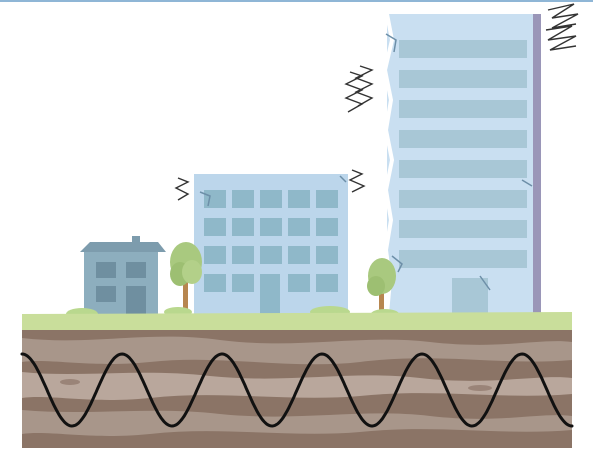  I want to click on top-border, so click(296, 1).